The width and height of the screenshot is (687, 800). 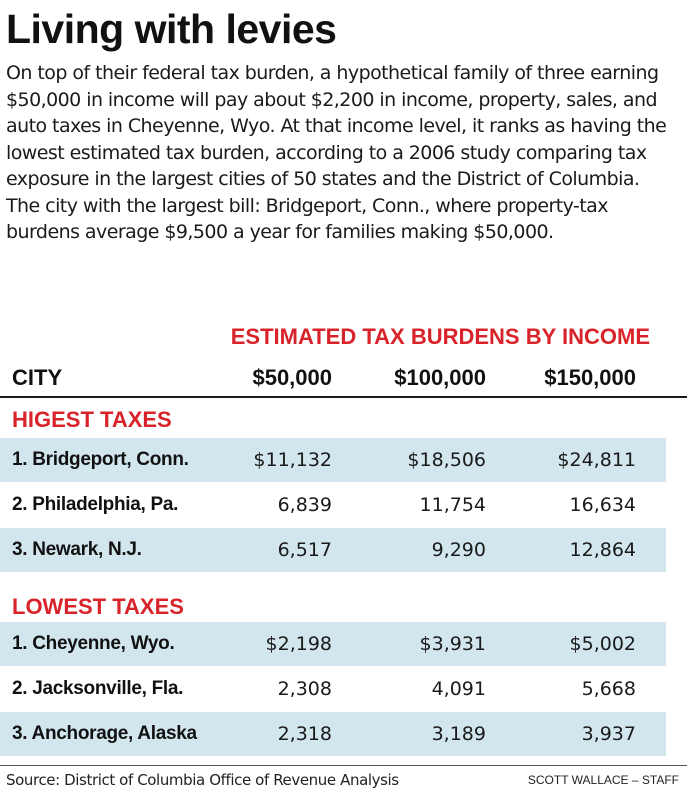 I want to click on section-label-highest: HIGEST TAXES, so click(x=92, y=419).